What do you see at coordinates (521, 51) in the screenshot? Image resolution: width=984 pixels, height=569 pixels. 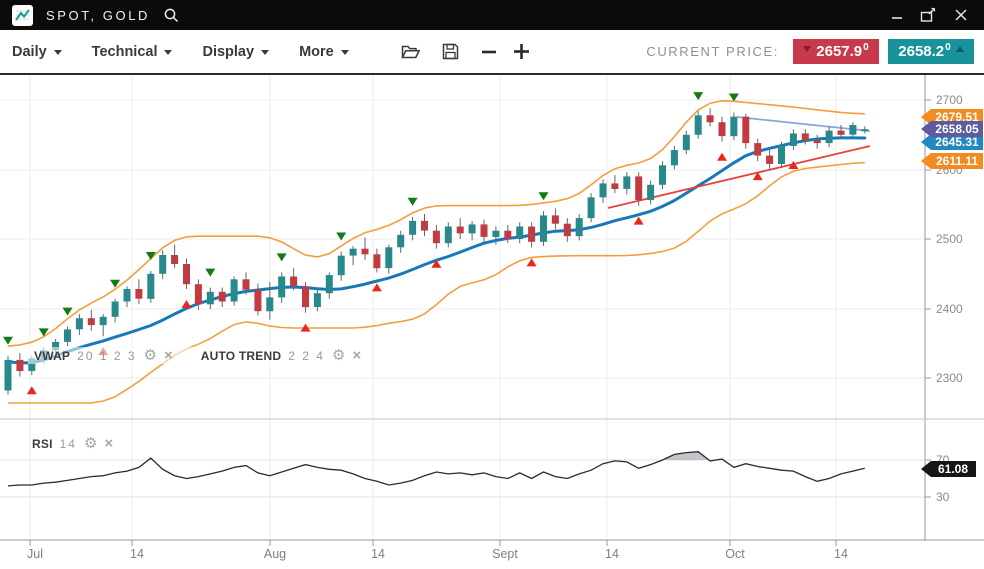 I see `zoom-in-button` at bounding box center [521, 51].